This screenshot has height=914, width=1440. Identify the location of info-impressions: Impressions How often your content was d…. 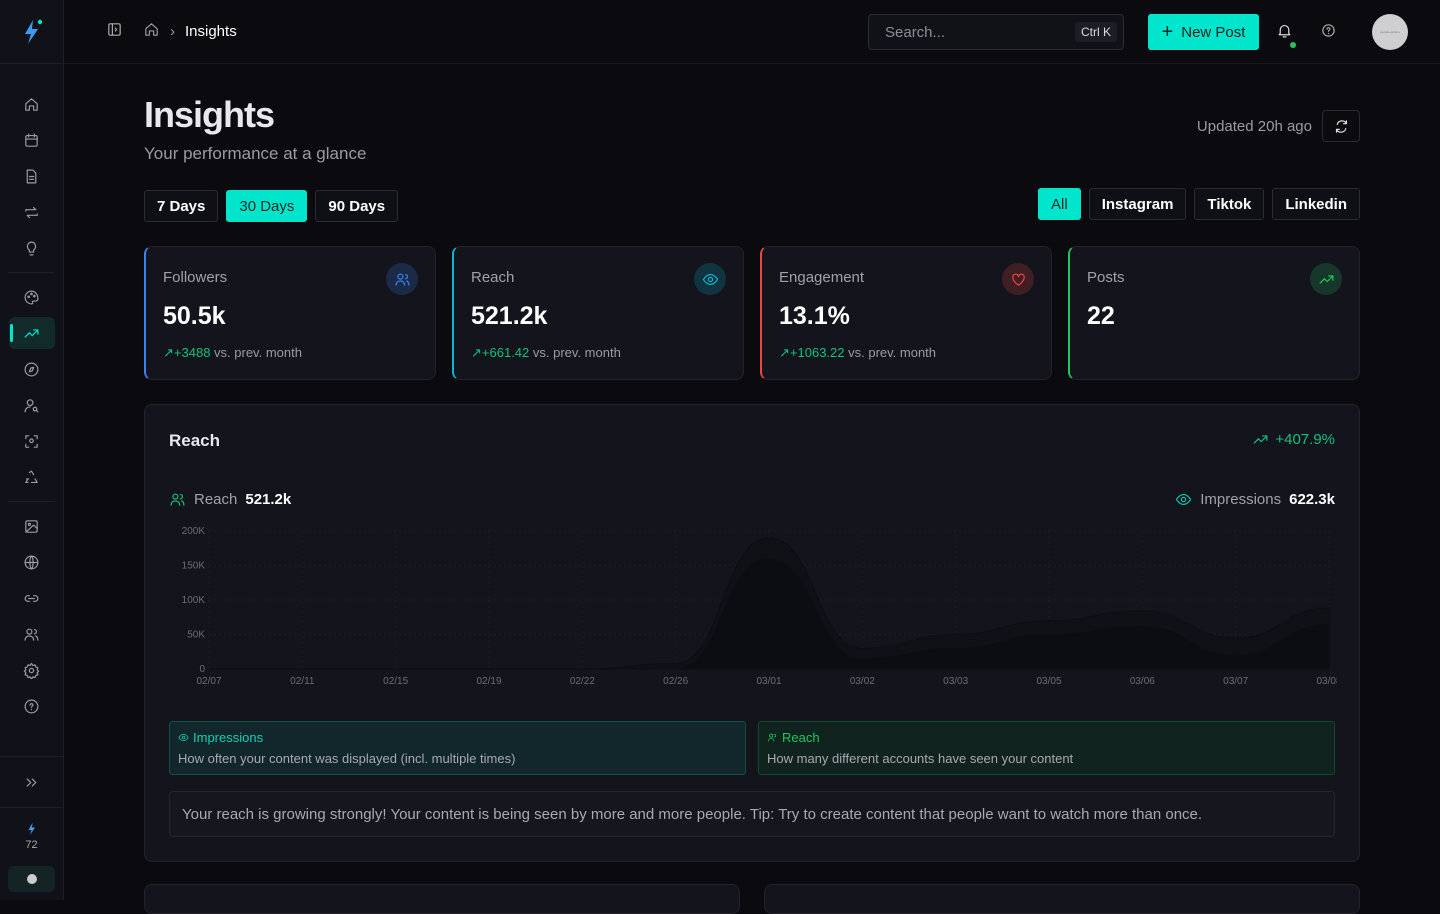
(457, 748).